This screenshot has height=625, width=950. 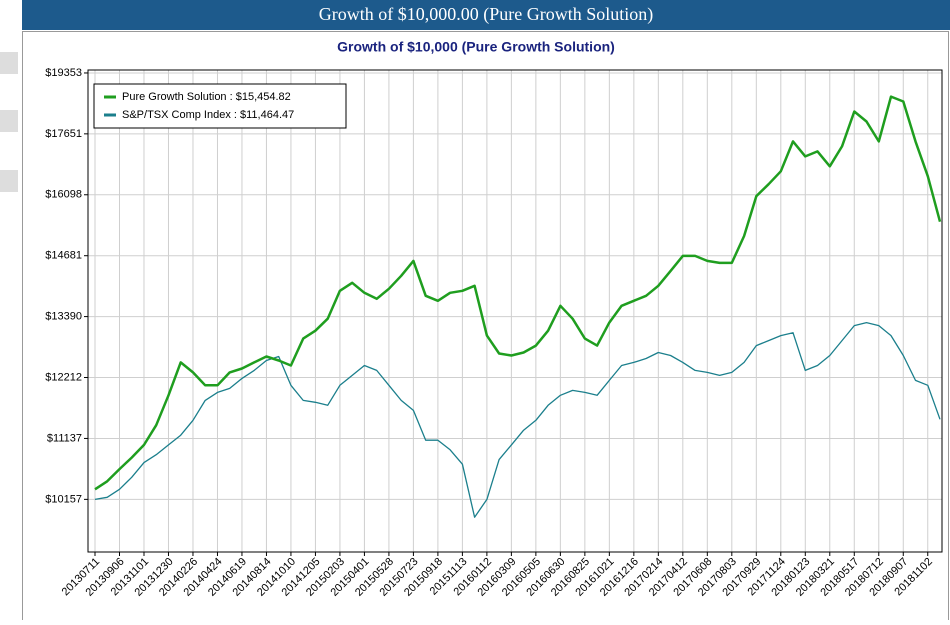 I want to click on y-tick-label: $10157, so click(x=63, y=499).